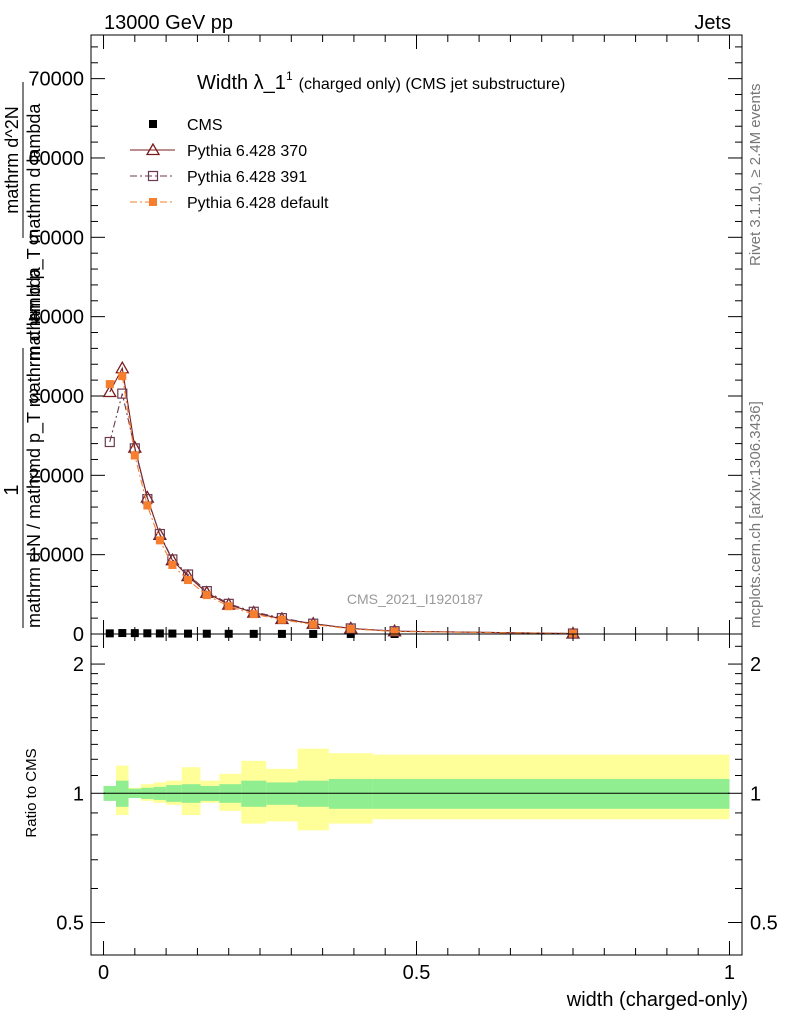 This screenshot has height=1024, width=786. I want to click on legend-label: CMS, so click(205, 125).